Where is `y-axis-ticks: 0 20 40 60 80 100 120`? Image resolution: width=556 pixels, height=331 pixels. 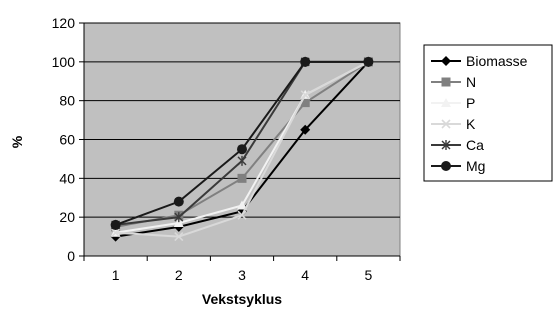
y-axis-ticks: 0 20 40 60 80 100 120 is located at coordinates (68, 139).